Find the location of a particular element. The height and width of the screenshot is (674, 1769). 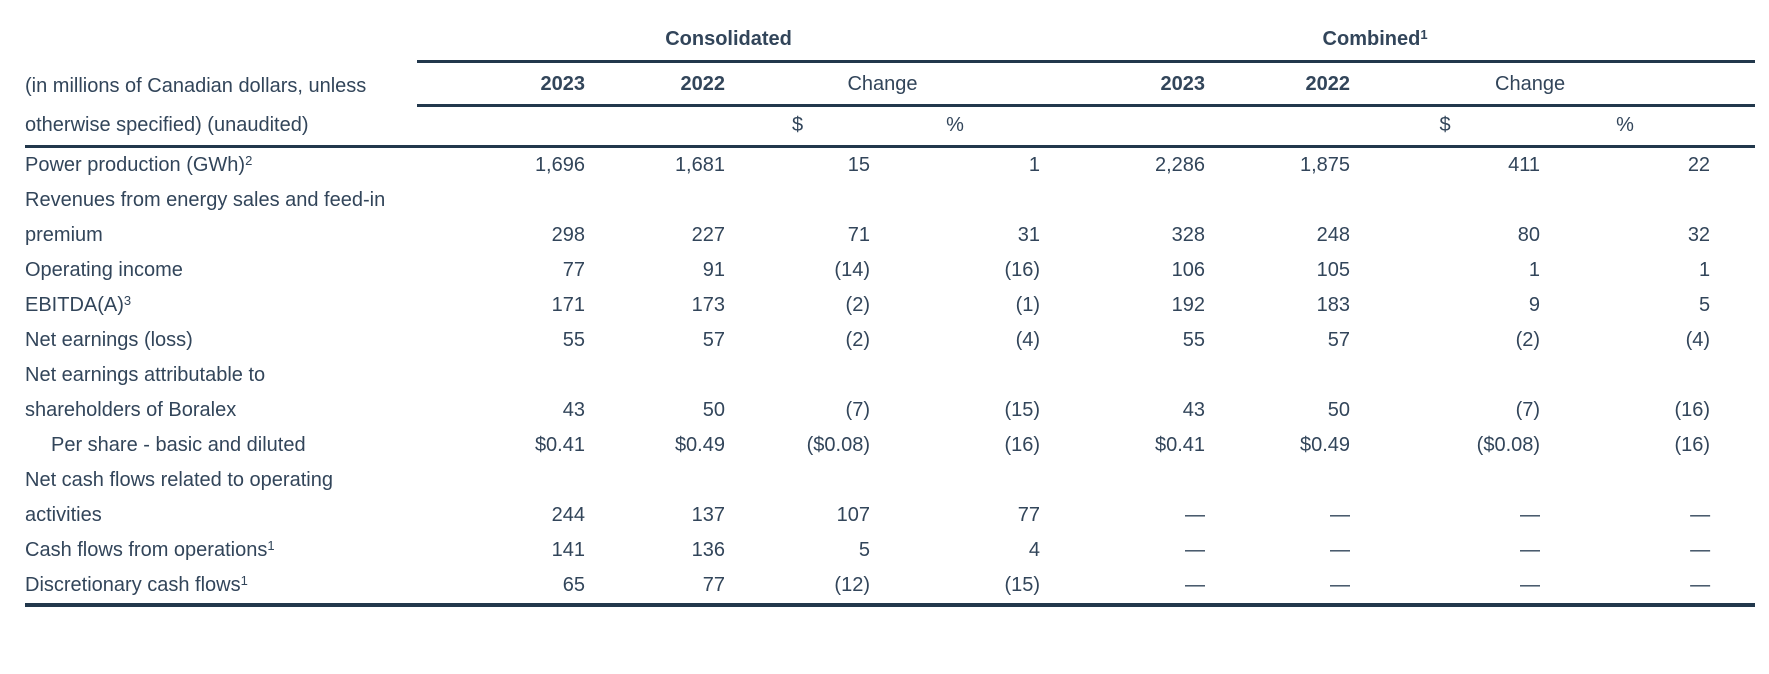

row-label-text: Net earnings attributable to is located at coordinates (145, 375).